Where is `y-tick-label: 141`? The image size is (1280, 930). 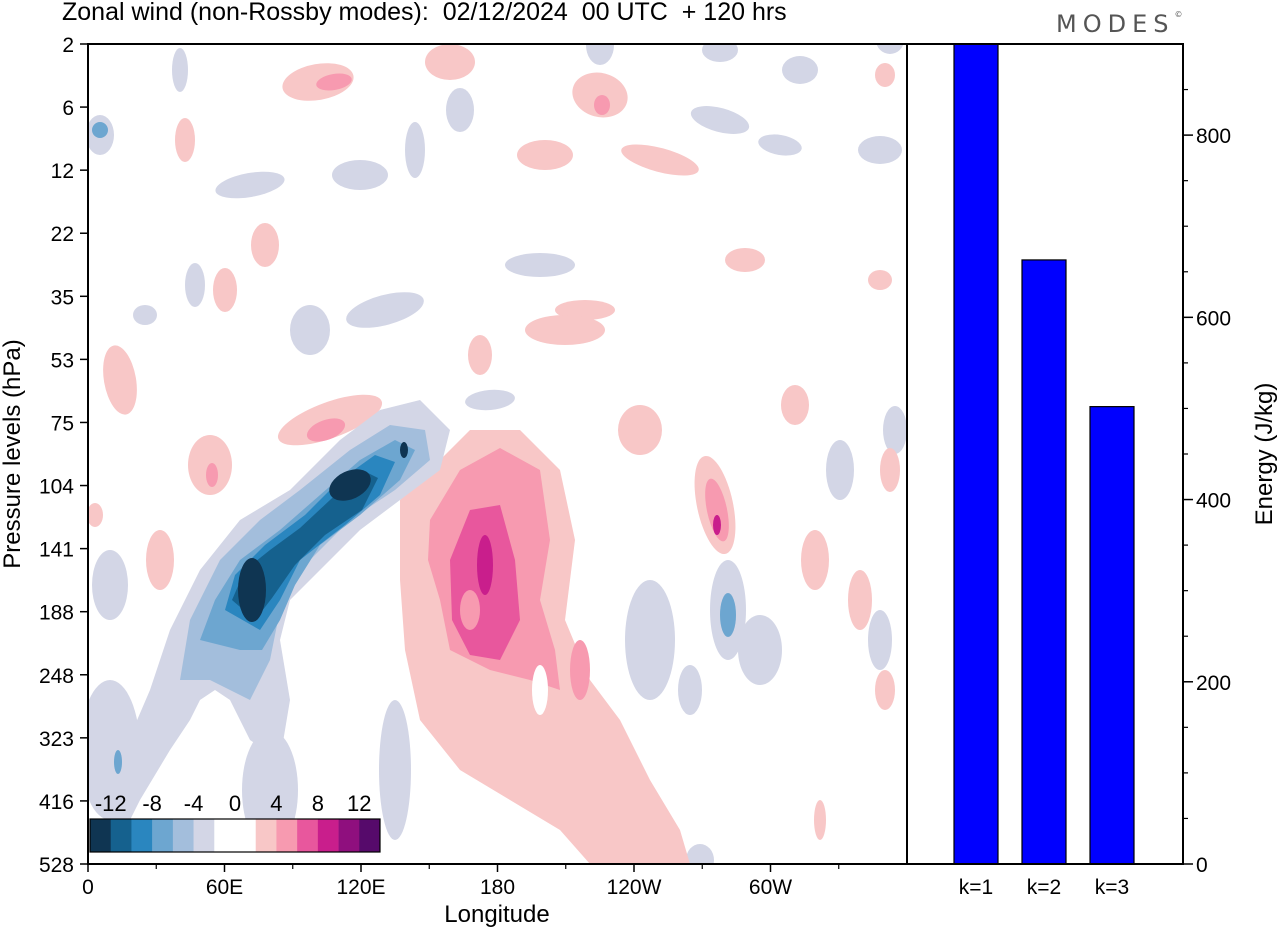
y-tick-label: 141 is located at coordinates (56, 550).